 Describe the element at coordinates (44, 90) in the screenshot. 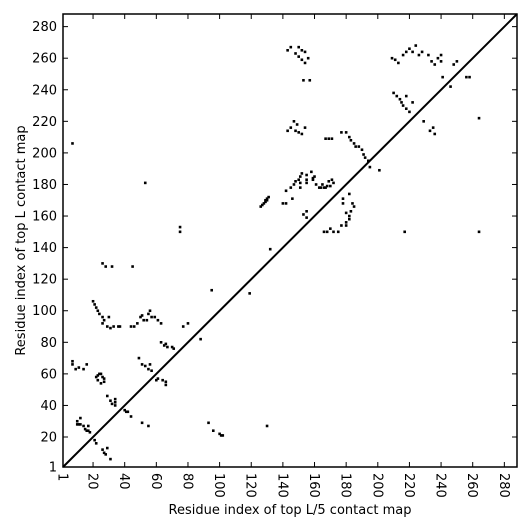

I see `y-tick-label: 240` at that location.